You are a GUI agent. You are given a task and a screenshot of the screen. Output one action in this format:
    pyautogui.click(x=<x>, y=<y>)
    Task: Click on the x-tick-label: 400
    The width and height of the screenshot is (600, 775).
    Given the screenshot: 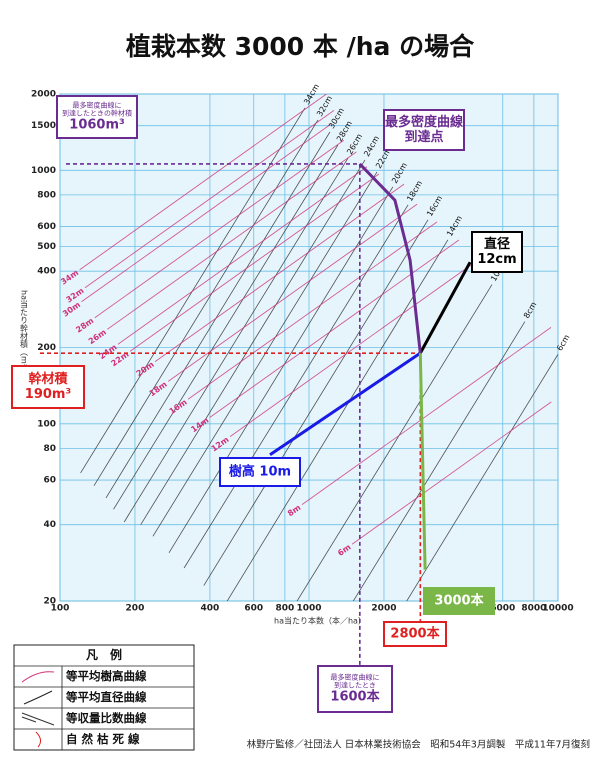 What is the action you would take?
    pyautogui.click(x=210, y=609)
    